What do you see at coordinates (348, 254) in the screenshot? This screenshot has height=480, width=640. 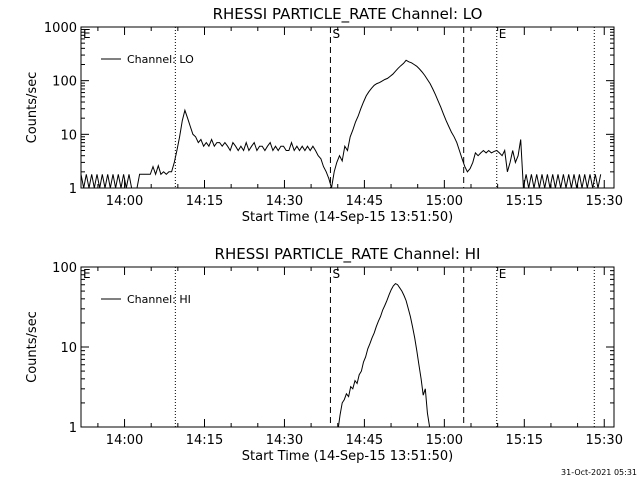 I see `chart-title: RHESSI PARTICLE_RATE Channel: HI` at bounding box center [348, 254].